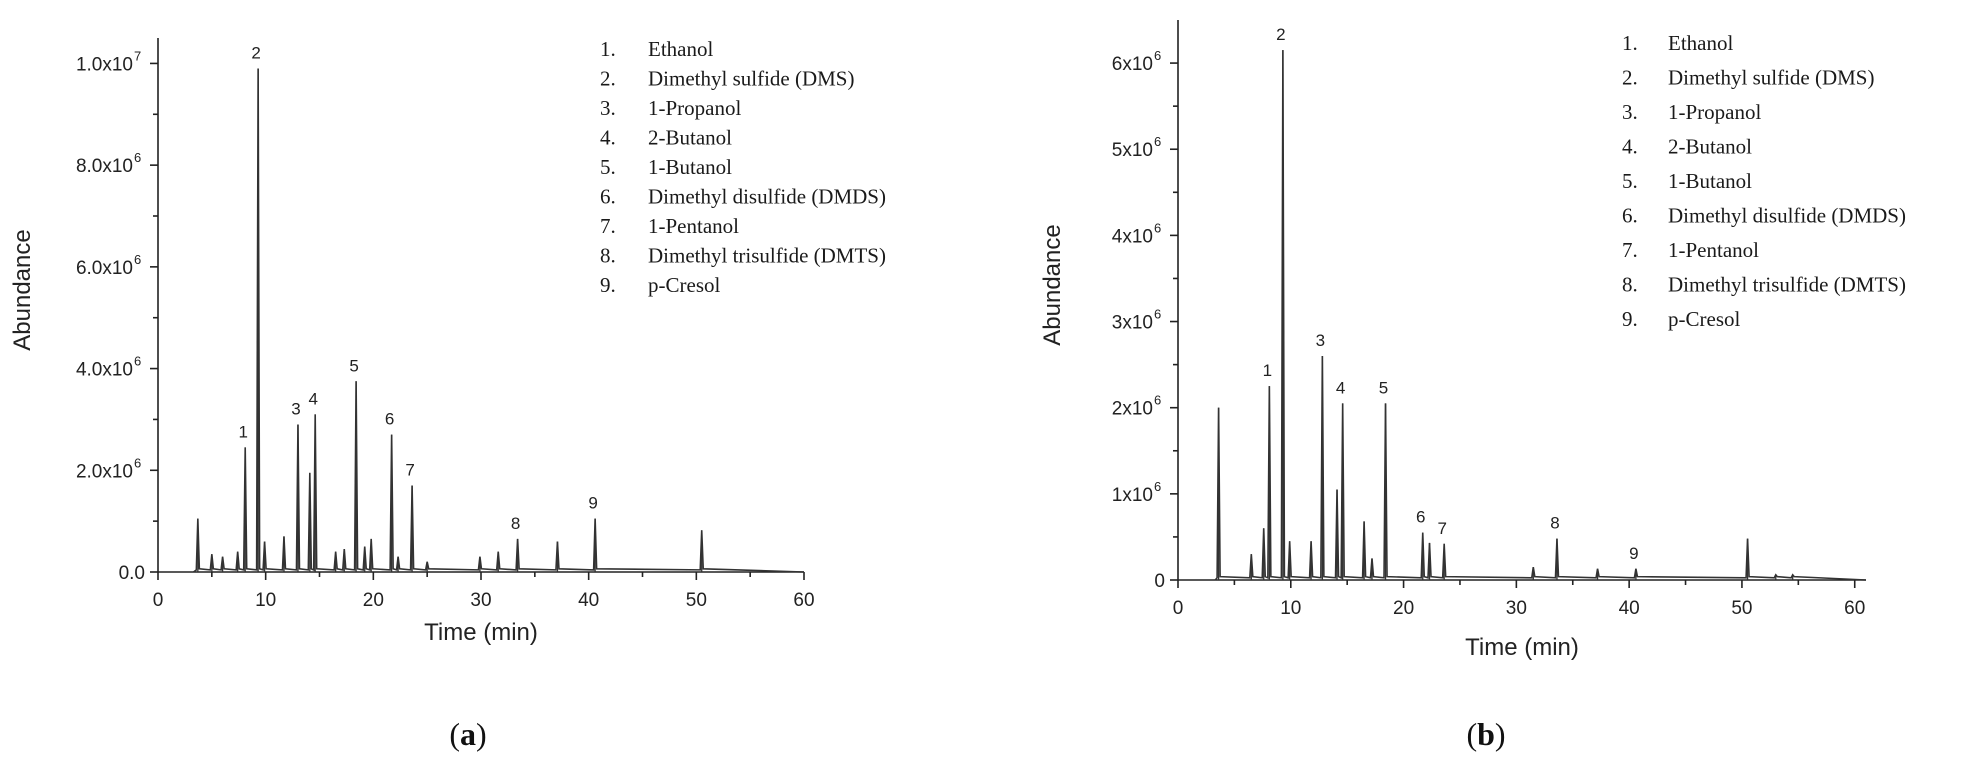 The width and height of the screenshot is (1968, 767). What do you see at coordinates (1630, 285) in the screenshot?
I see `legend-number: 8.` at bounding box center [1630, 285].